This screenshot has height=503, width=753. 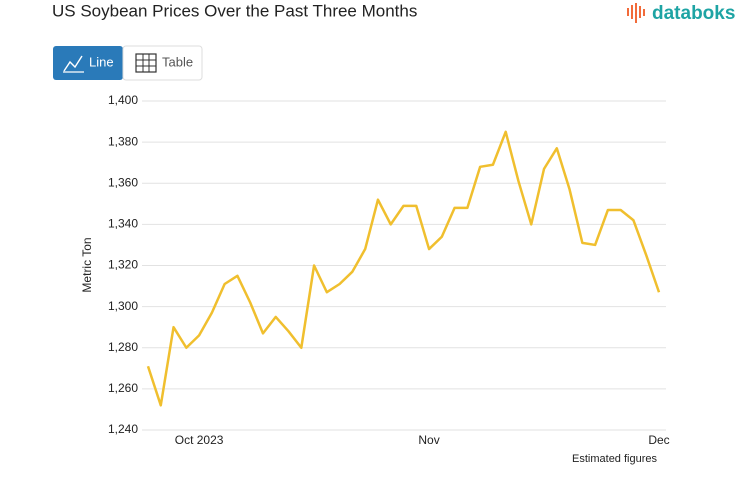 I want to click on logo: databoks, so click(x=681, y=13).